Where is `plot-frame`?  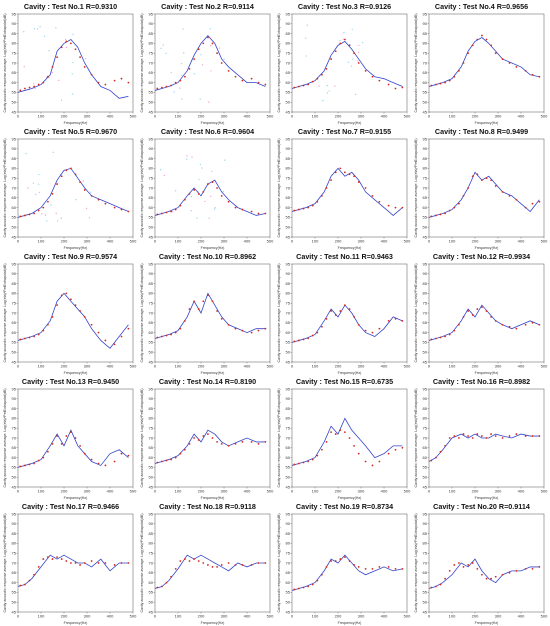 plot-frame is located at coordinates (486, 313).